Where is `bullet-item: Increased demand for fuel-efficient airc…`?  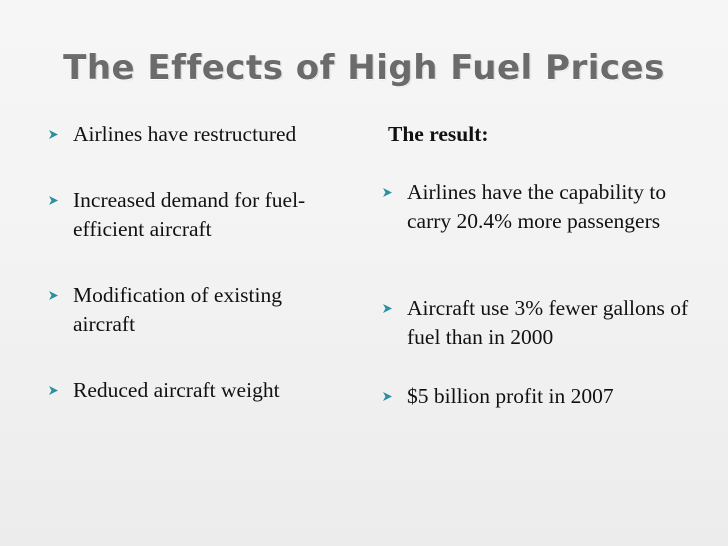 bullet-item: Increased demand for fuel-efficient airc… is located at coordinates (198, 215).